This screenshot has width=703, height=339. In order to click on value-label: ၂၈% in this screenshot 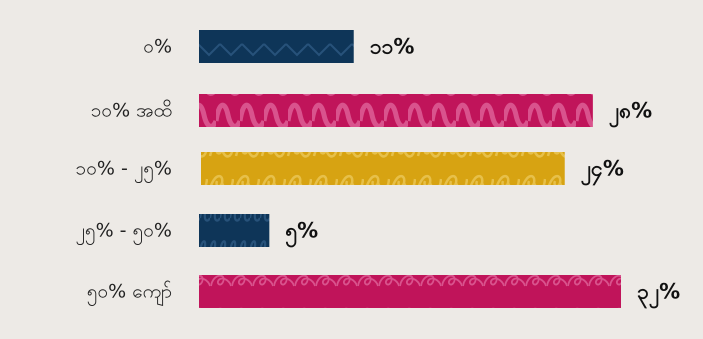, I will do `click(630, 114)`.